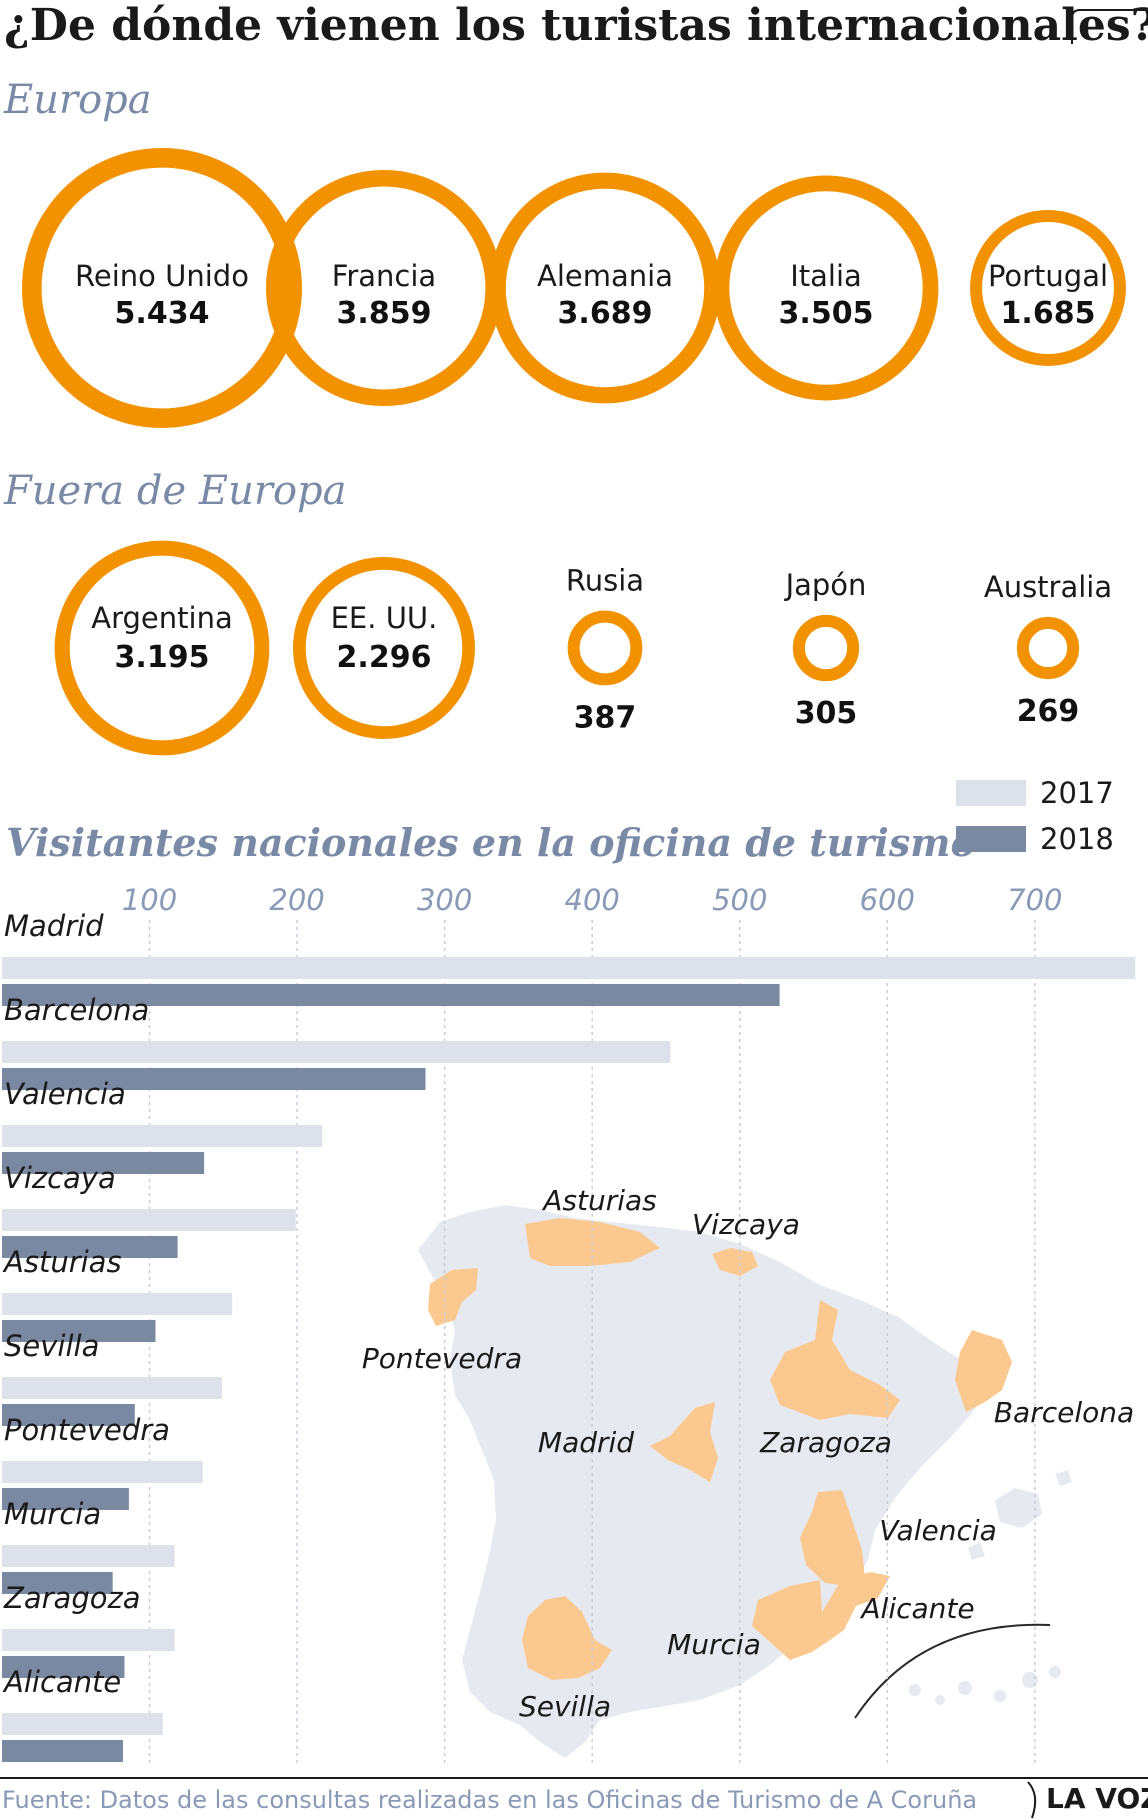 Image resolution: width=1148 pixels, height=1820 pixels. I want to click on canary-arc, so click(952, 1671).